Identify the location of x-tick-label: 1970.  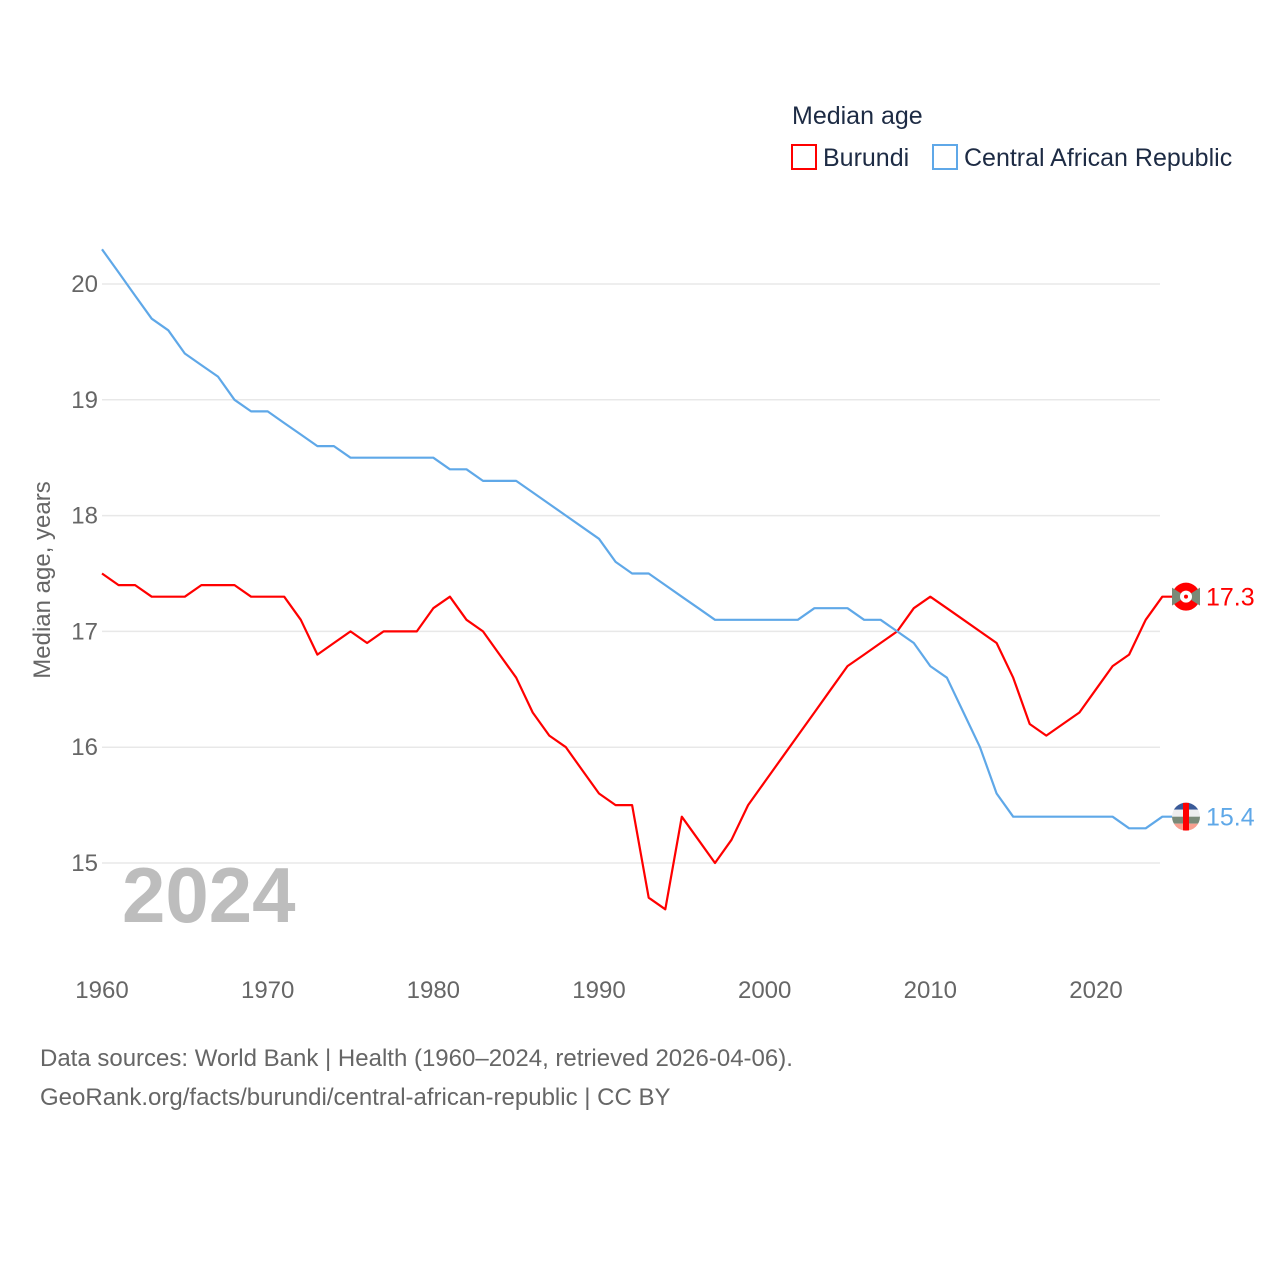
(267, 990).